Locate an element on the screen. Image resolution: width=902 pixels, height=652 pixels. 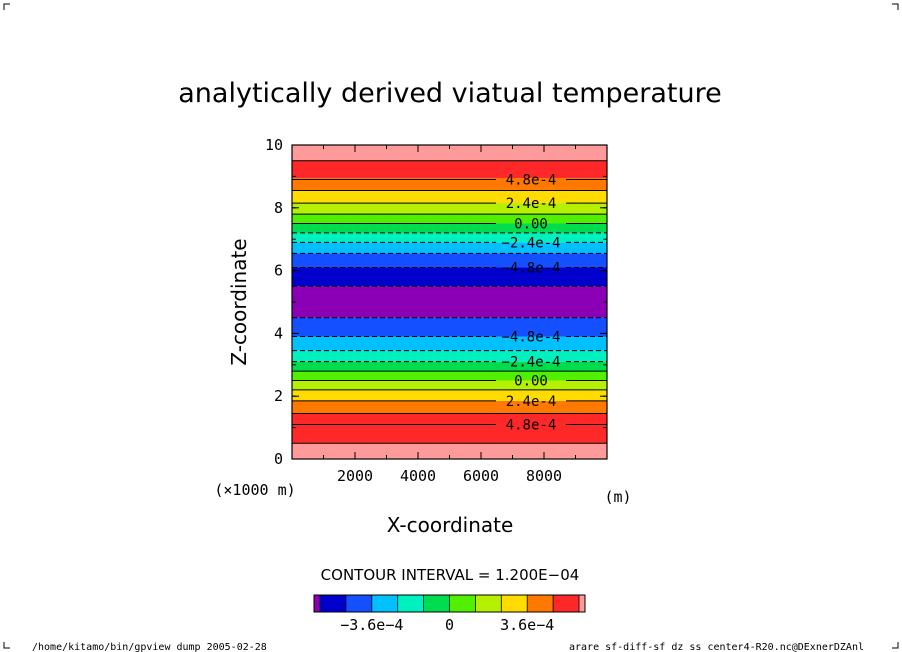
x-axis: 2000 4000 6000 8000 is located at coordinates (449, 315).